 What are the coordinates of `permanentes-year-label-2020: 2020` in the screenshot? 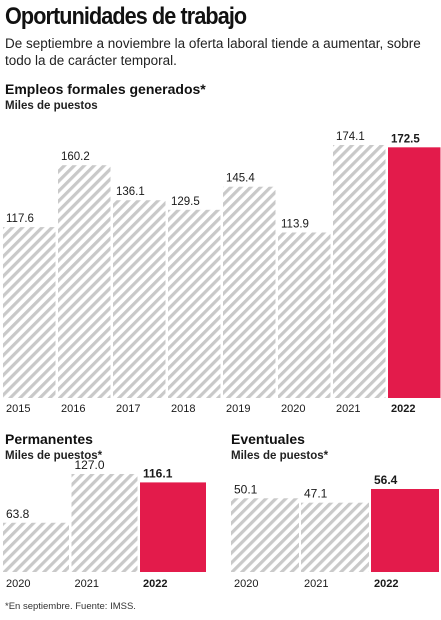 It's located at (18, 584).